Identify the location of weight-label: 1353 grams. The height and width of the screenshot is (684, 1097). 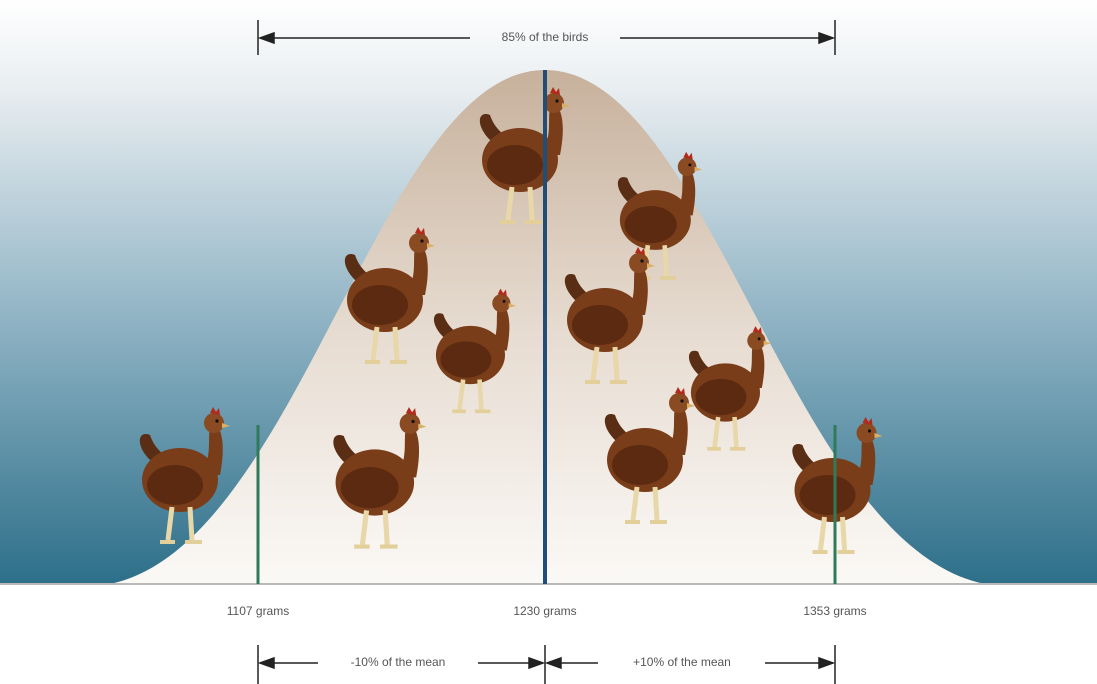
(834, 611).